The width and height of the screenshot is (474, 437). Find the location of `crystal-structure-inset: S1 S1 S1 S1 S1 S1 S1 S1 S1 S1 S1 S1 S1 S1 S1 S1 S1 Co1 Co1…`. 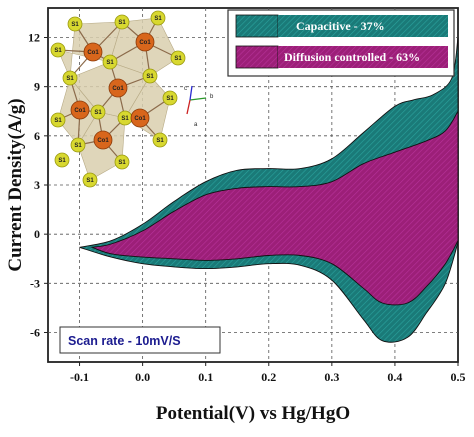

crystal-structure-inset: S1 S1 S1 S1 S1 S1 S1 S1 S1 S1 S1 S1 S1 S1 S1 S1 S1 Co1 Co1… is located at coordinates (132, 99).